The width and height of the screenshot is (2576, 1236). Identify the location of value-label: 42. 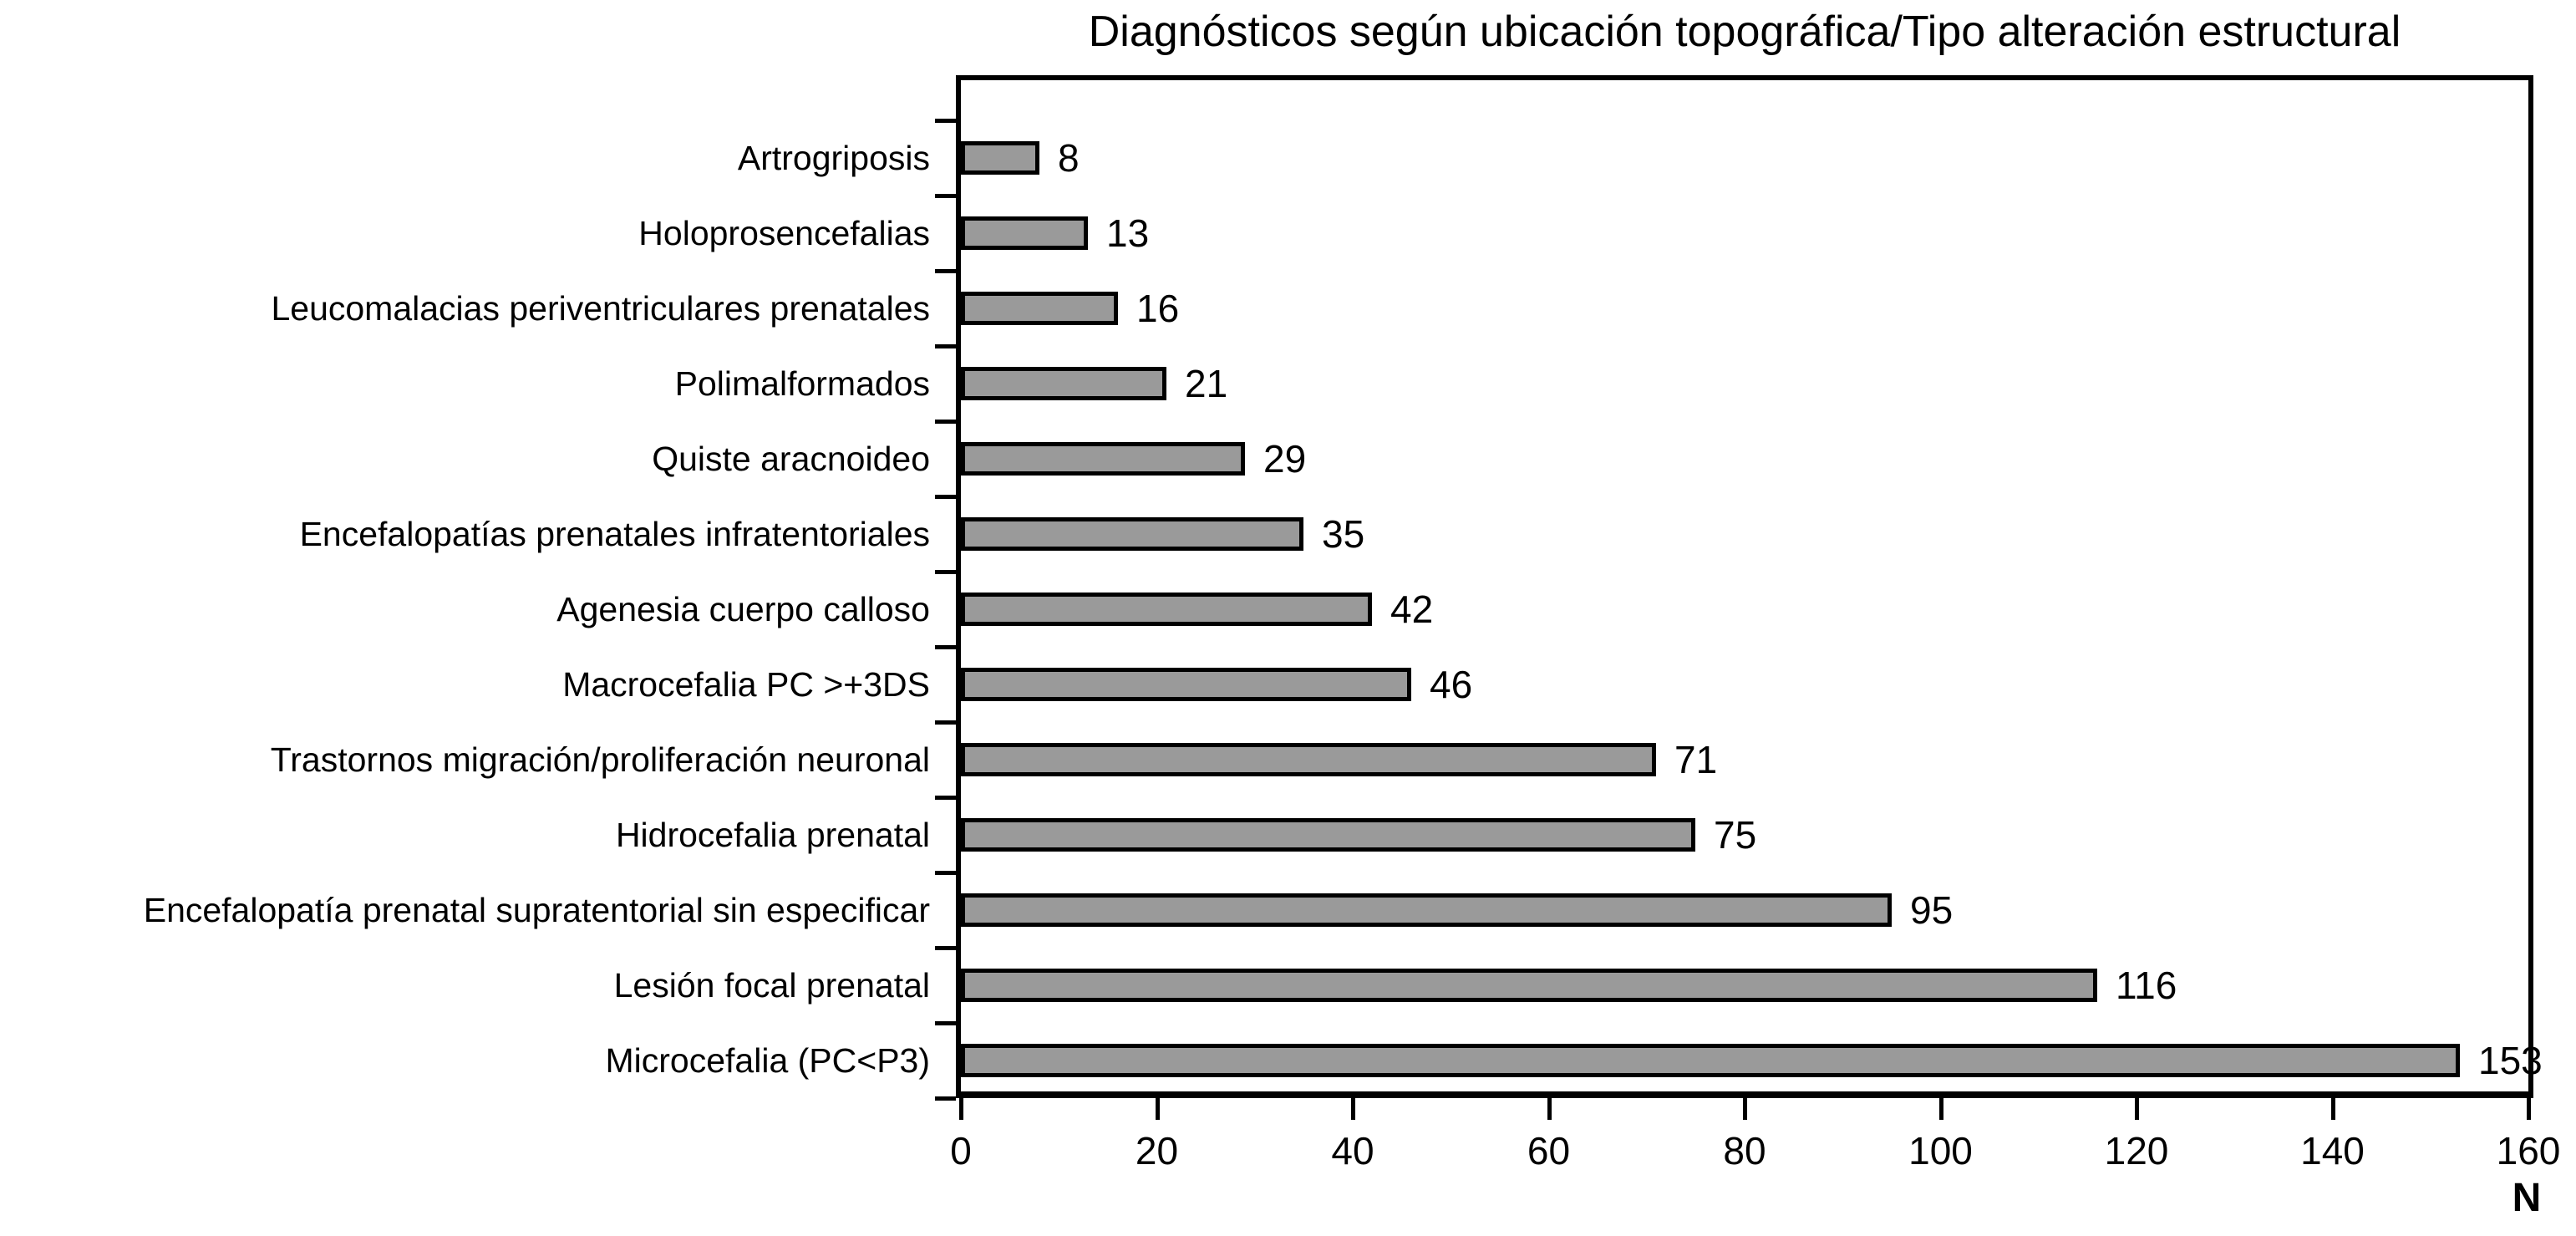
(1412, 609).